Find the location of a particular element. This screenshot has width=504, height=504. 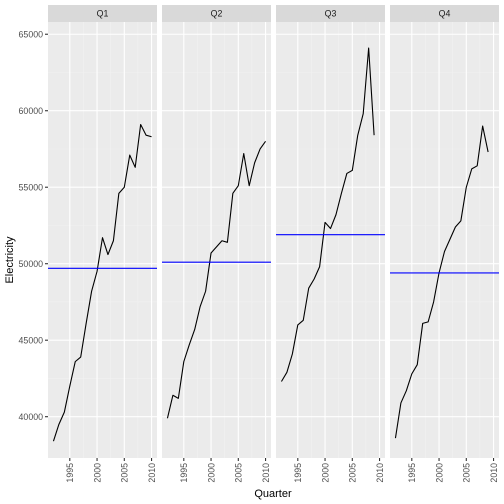

series-line-q3 is located at coordinates (327, 214).